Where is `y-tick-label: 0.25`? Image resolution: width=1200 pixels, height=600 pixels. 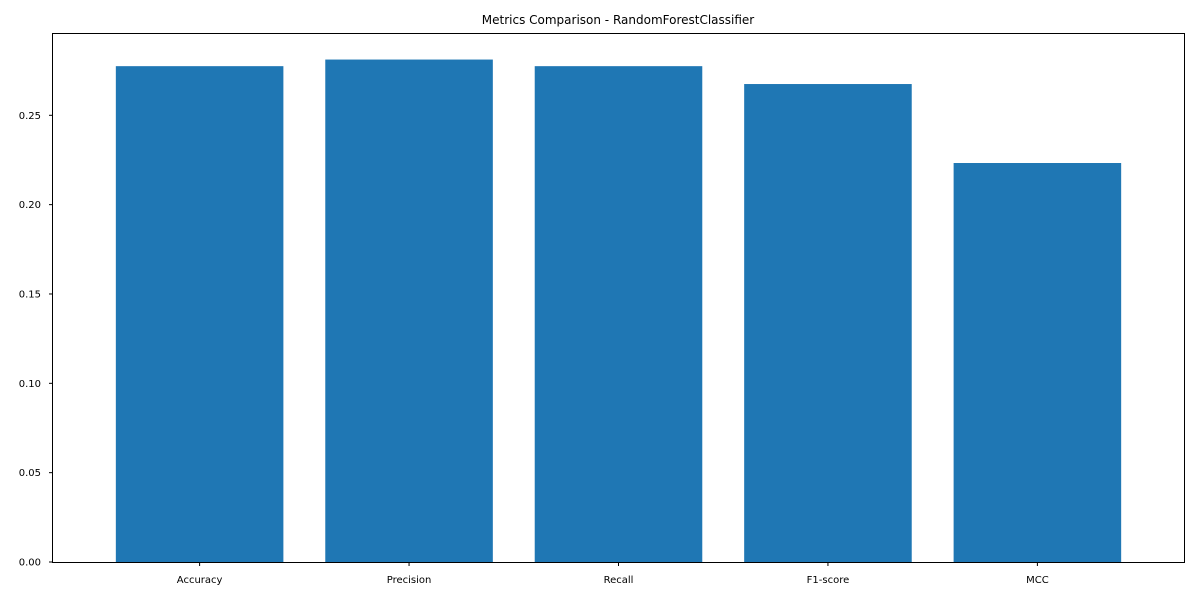 y-tick-label: 0.25 is located at coordinates (30, 116).